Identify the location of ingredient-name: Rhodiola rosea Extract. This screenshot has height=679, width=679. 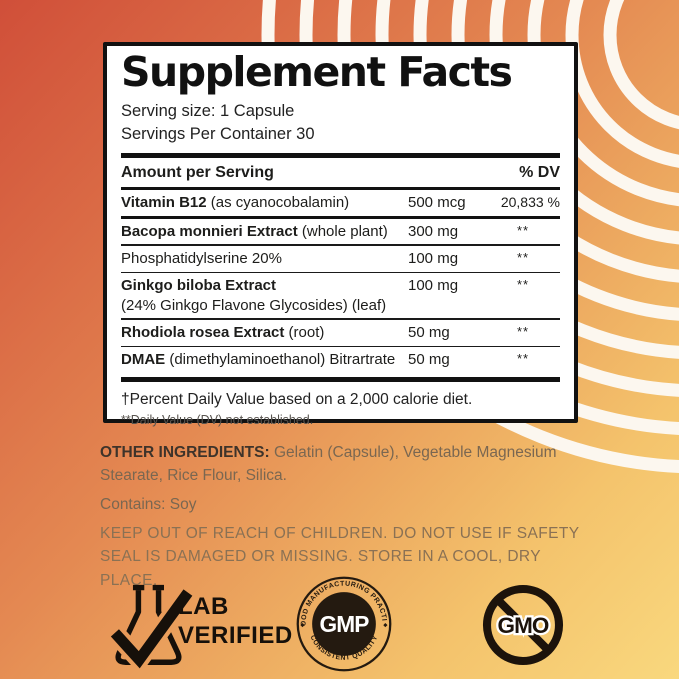
(203, 333).